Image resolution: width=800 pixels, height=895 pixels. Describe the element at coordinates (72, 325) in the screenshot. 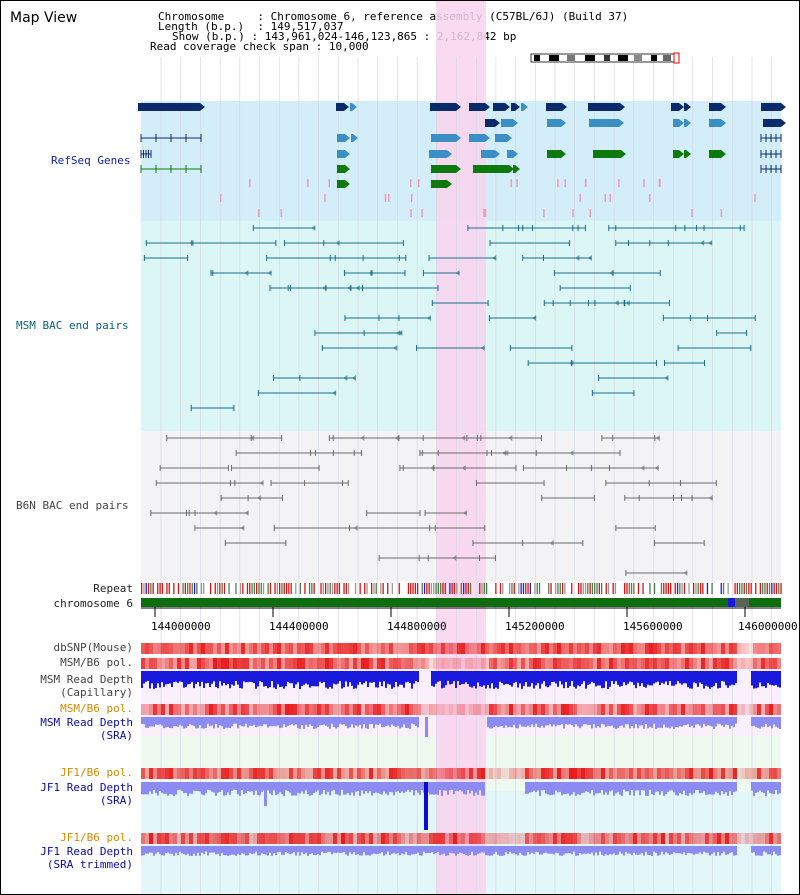

I see `msm-bac-track-label: MSM BAC end pairs` at that location.